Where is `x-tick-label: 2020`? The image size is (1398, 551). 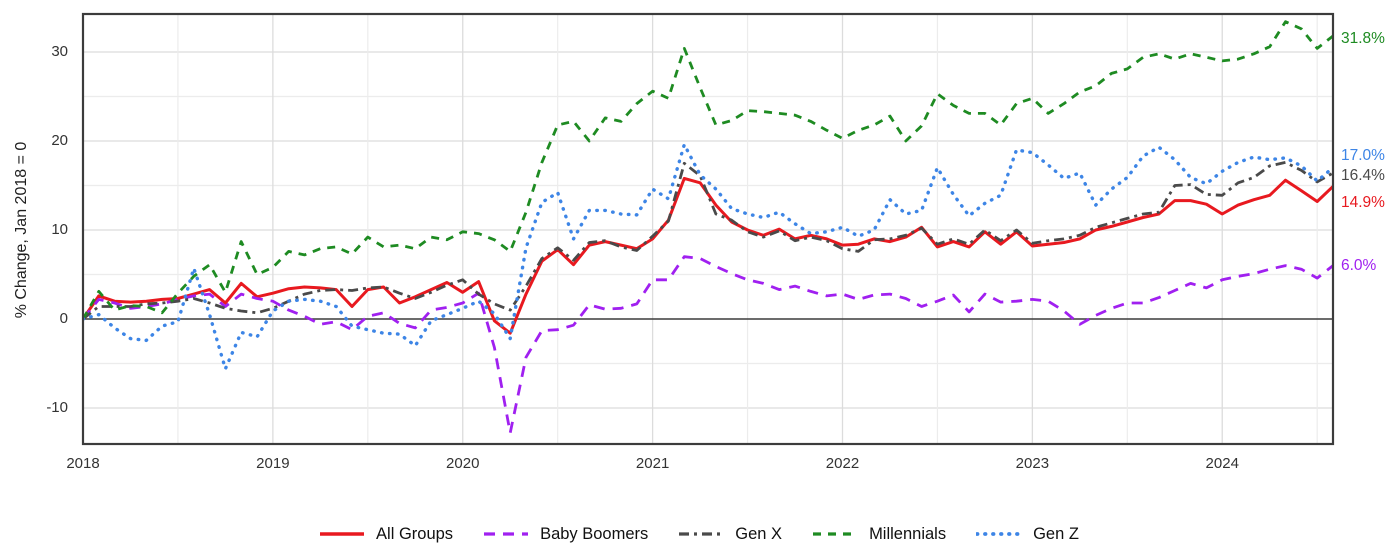
x-tick-label: 2020 is located at coordinates (463, 463).